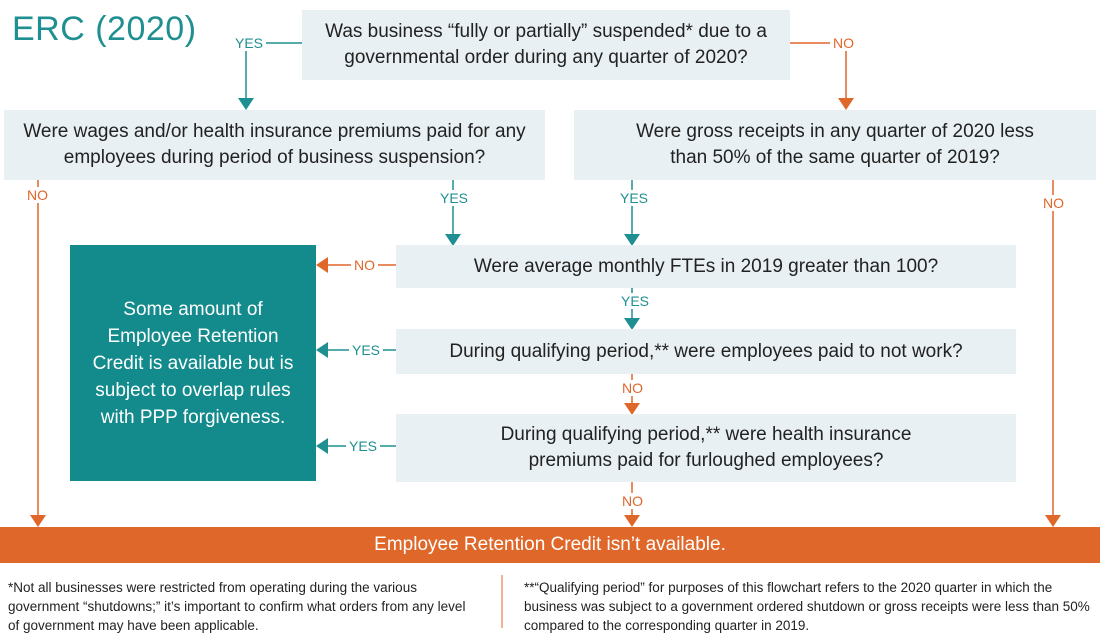 The image size is (1100, 642). I want to click on page-title: ERC (2020), so click(104, 29).